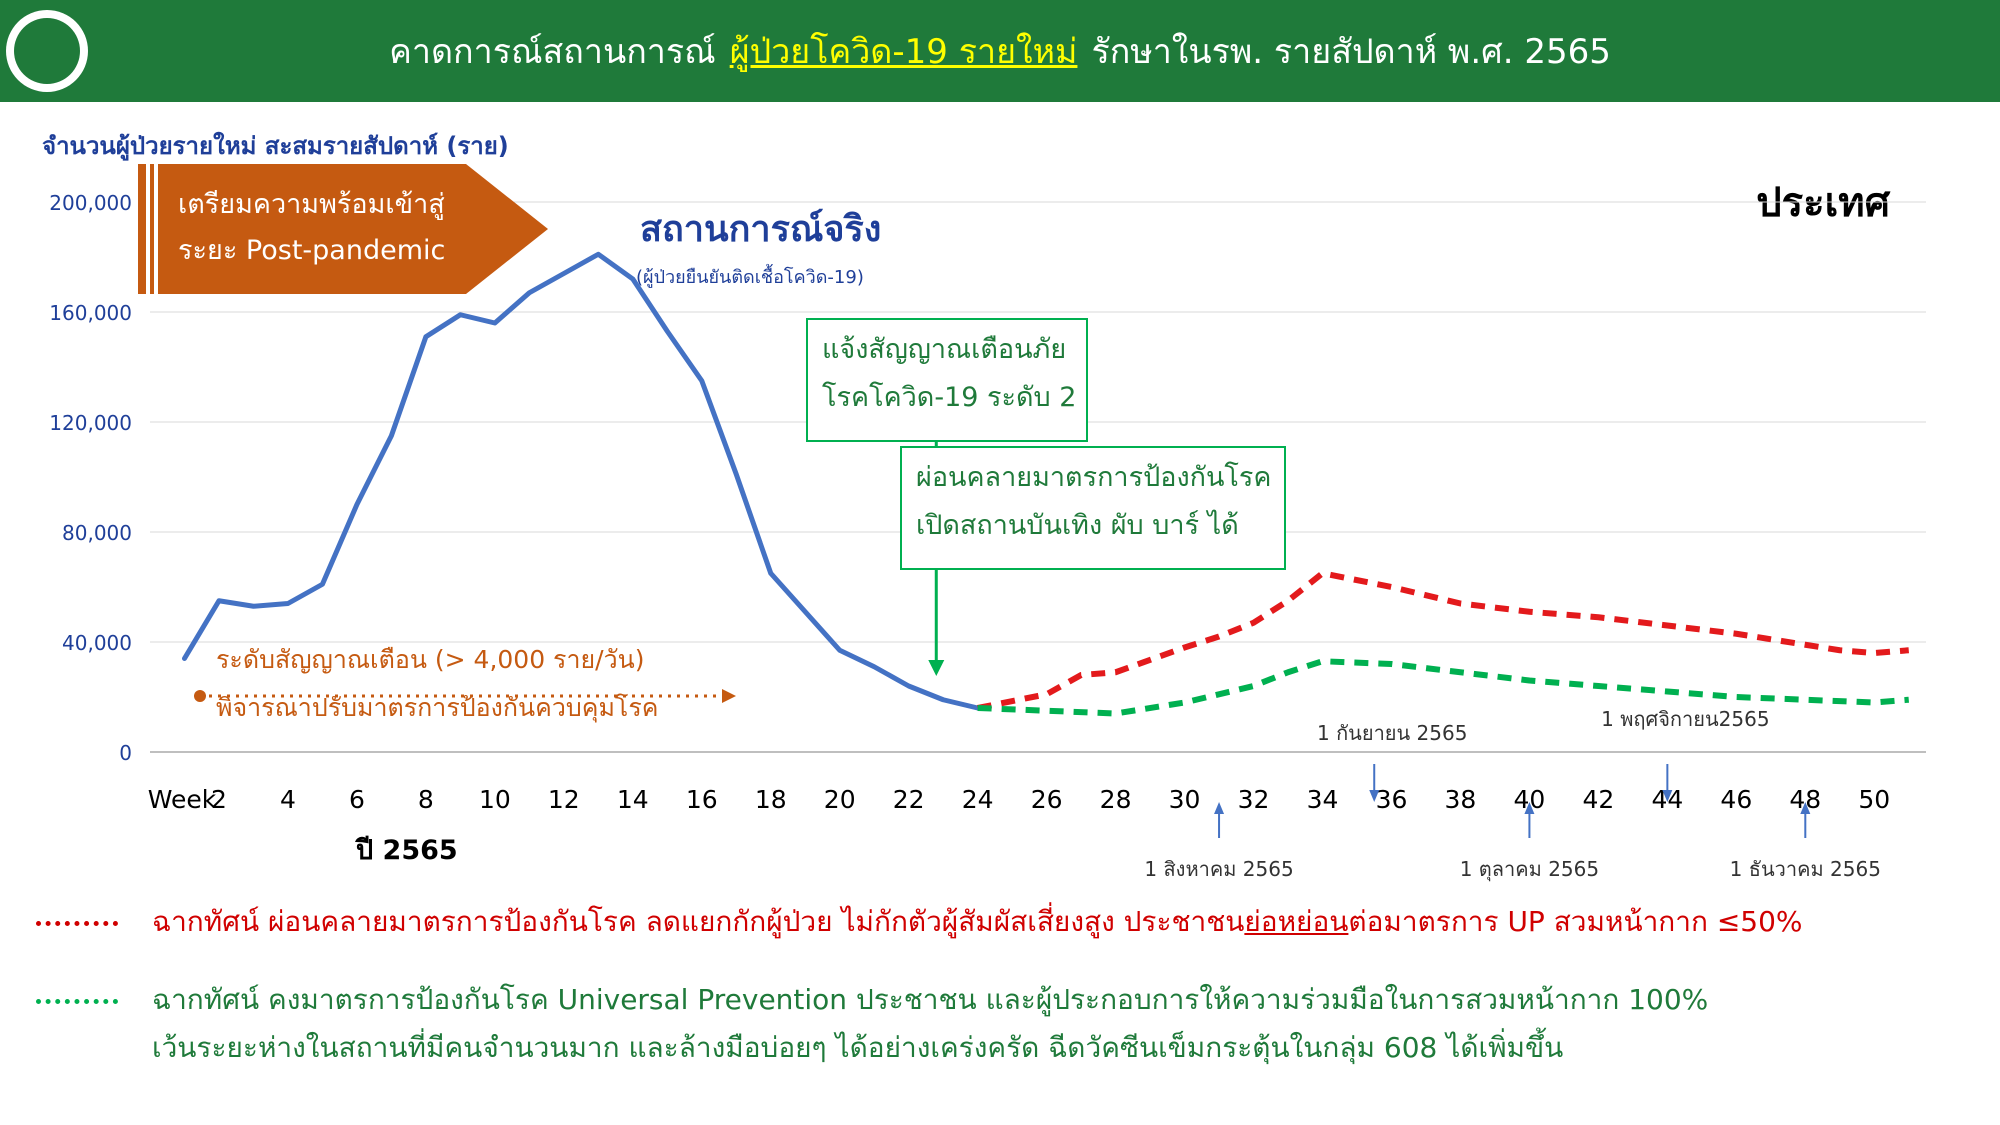 The width and height of the screenshot is (2000, 1125). I want to click on date-marker-nov-arrowhead, so click(1667, 796).